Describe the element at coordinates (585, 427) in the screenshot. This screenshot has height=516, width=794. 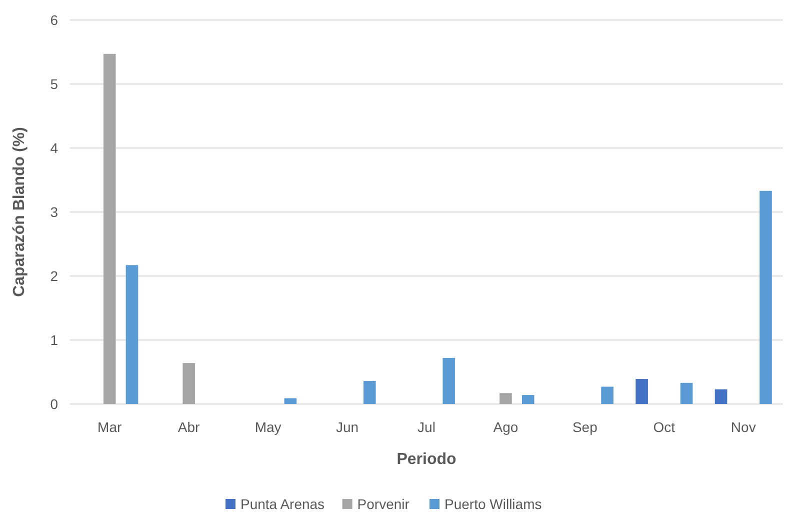
I see `x-tick-label: Sep` at that location.